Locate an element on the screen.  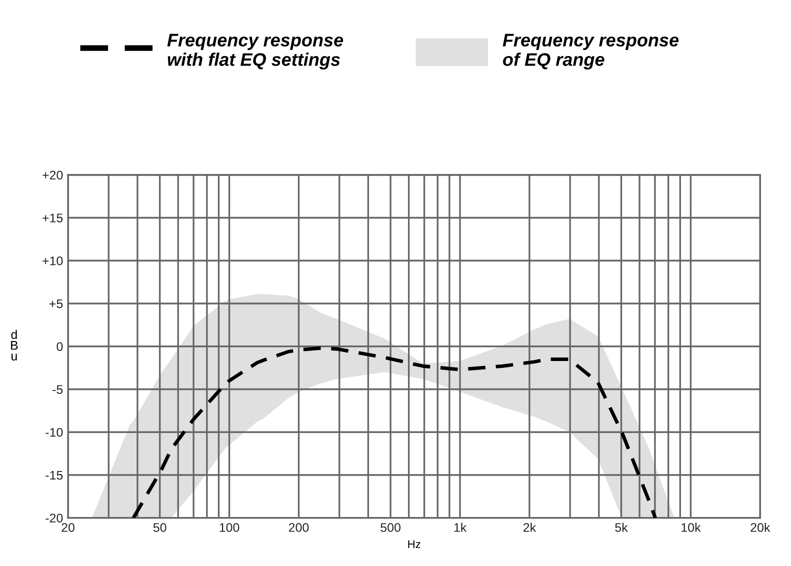
y-tick-label: -20 is located at coordinates (54, 518).